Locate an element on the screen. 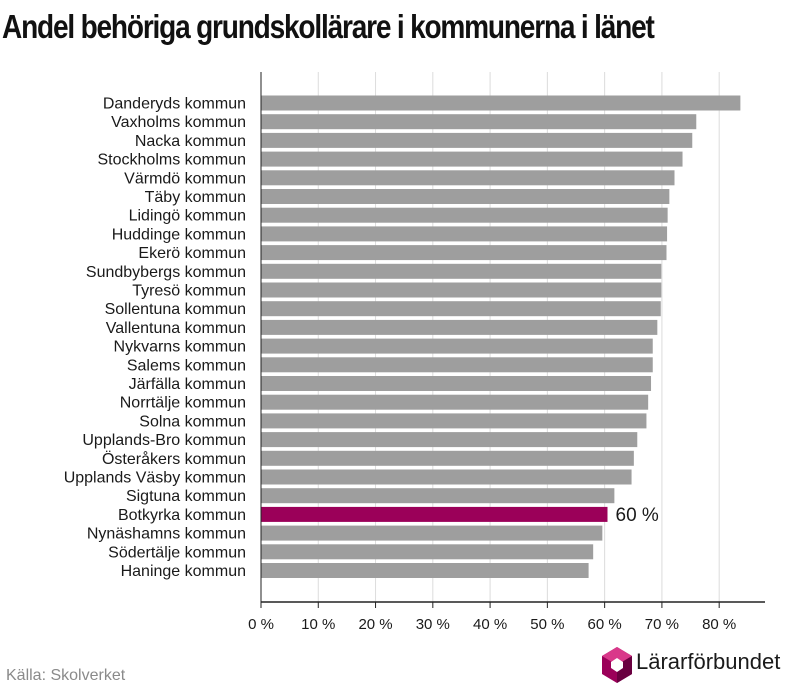 The height and width of the screenshot is (690, 800). category-label: Österåkers kommun is located at coordinates (174, 459).